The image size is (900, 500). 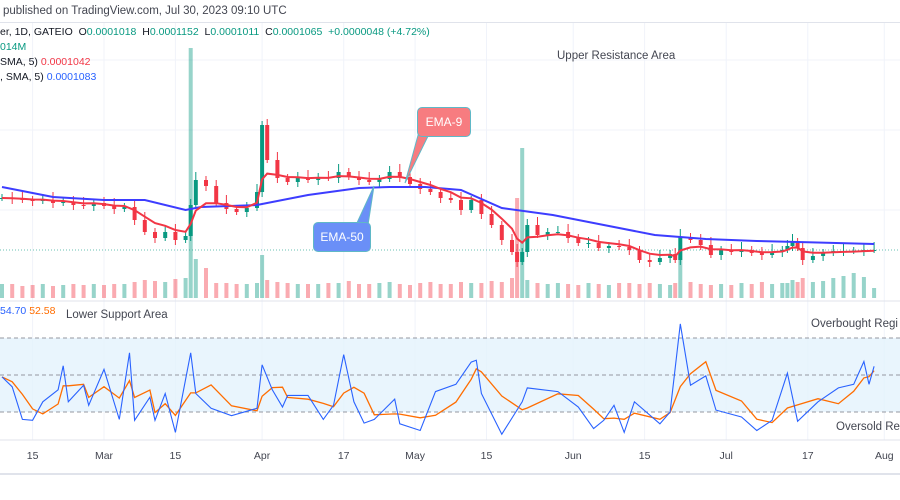 I want to click on ema50-legend: , SMA, 5) 0.0001083, so click(x=48, y=77).